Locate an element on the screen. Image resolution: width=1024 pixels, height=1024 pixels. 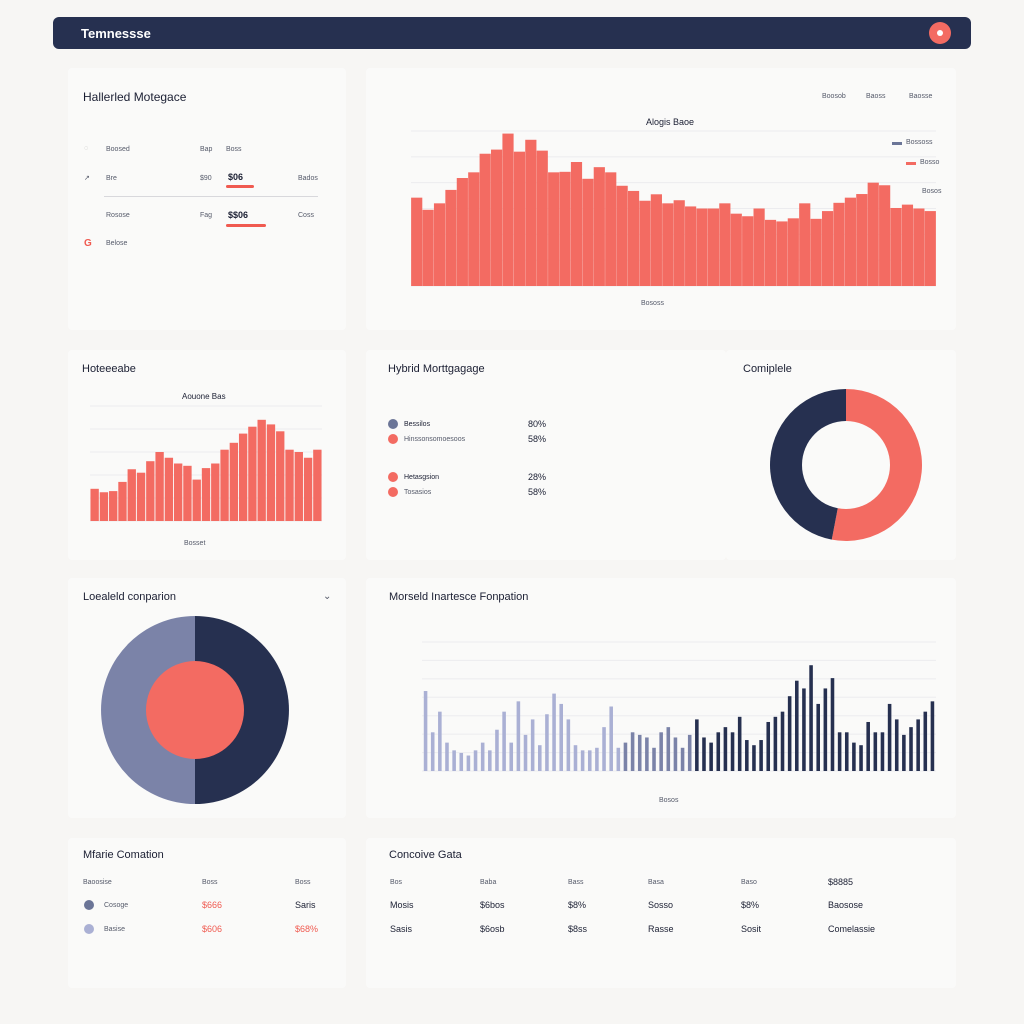
card-title: Hybrid Morttgagage is located at coordinates (436, 369).